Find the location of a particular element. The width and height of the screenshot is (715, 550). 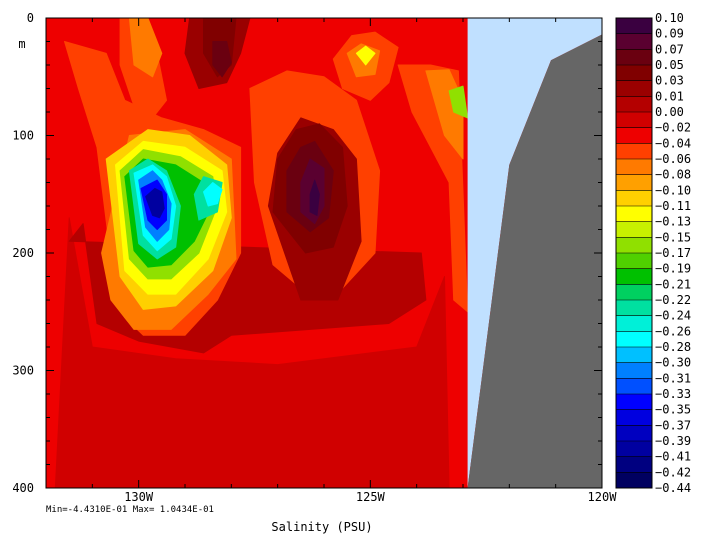

colorbar-label: −0.39 is located at coordinates (673, 441).